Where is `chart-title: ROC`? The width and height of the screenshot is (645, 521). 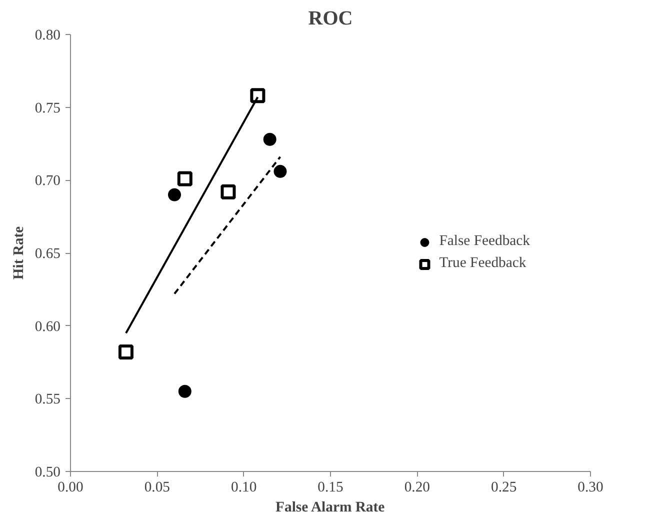 chart-title: ROC is located at coordinates (330, 19).